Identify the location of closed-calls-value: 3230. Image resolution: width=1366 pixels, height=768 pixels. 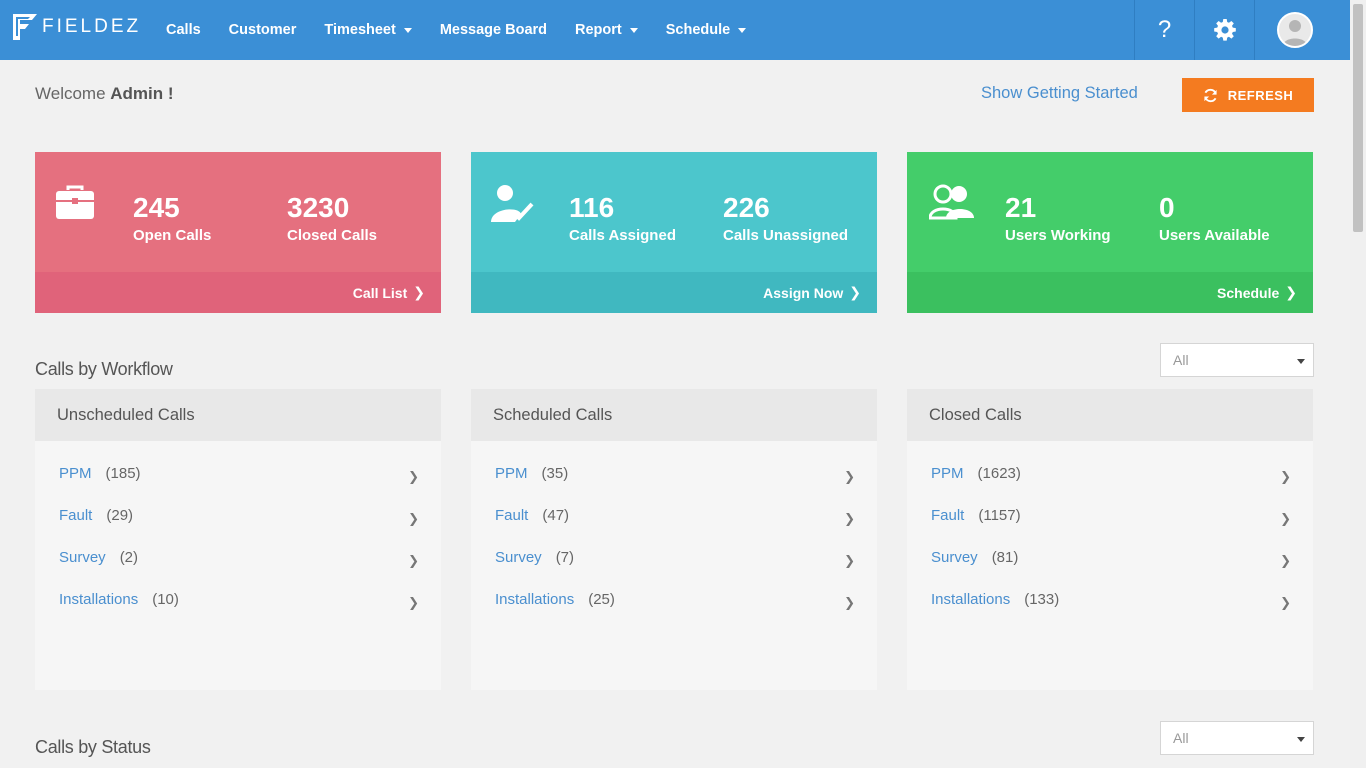
(318, 207).